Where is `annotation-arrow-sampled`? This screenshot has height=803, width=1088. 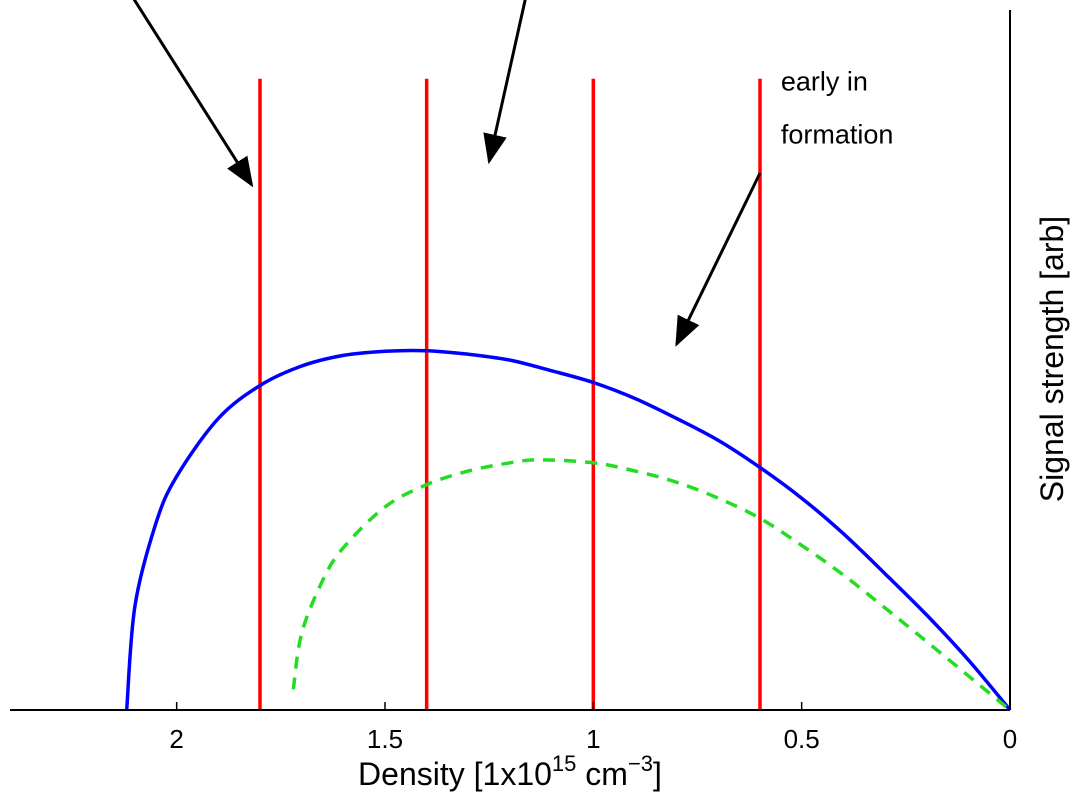
annotation-arrow-sampled is located at coordinates (193, 94).